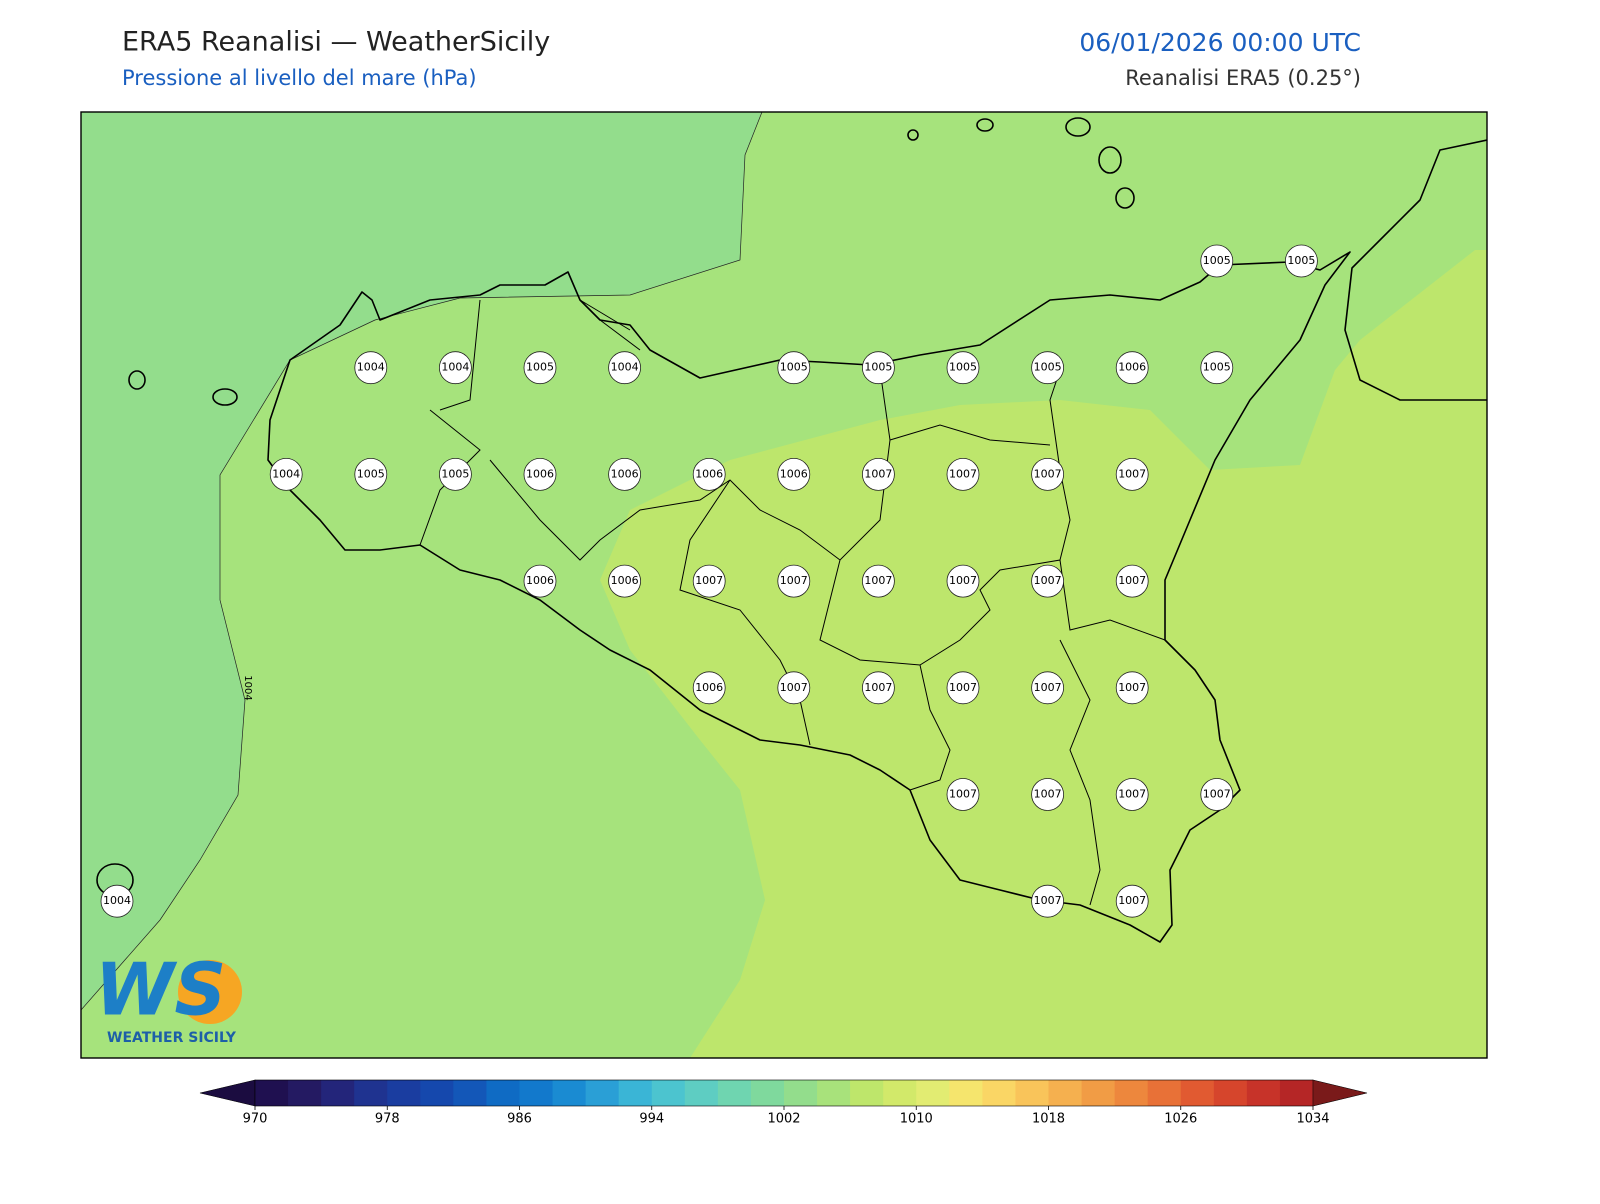 This screenshot has height=1204, width=1600. What do you see at coordinates (1220, 42) in the screenshot?
I see `datetime: 06/01/2026 00:00 UTC` at bounding box center [1220, 42].